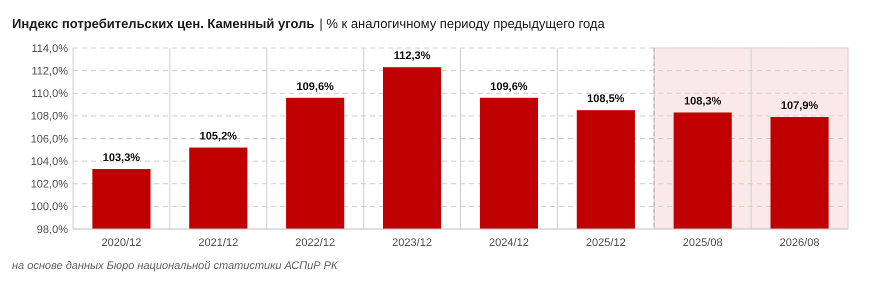 The width and height of the screenshot is (872, 285). Describe the element at coordinates (315, 243) in the screenshot. I see `x-tick-label: 2022/12` at that location.